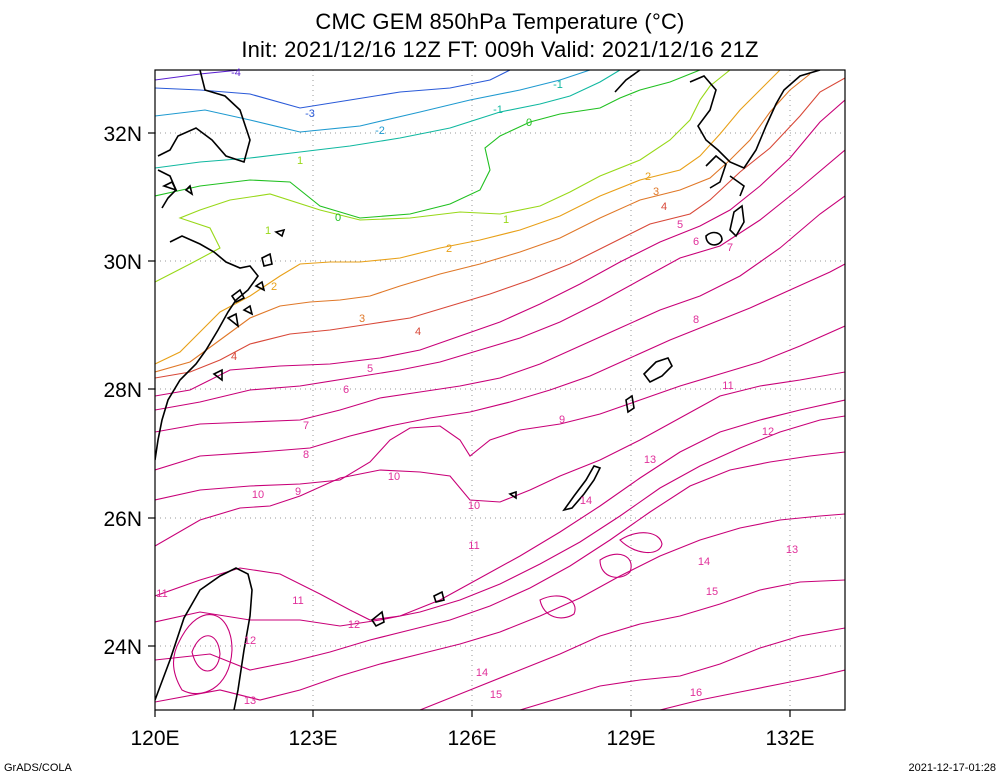 The width and height of the screenshot is (1000, 779). Describe the element at coordinates (122, 134) in the screenshot. I see `lat-label-32n: 32N` at that location.